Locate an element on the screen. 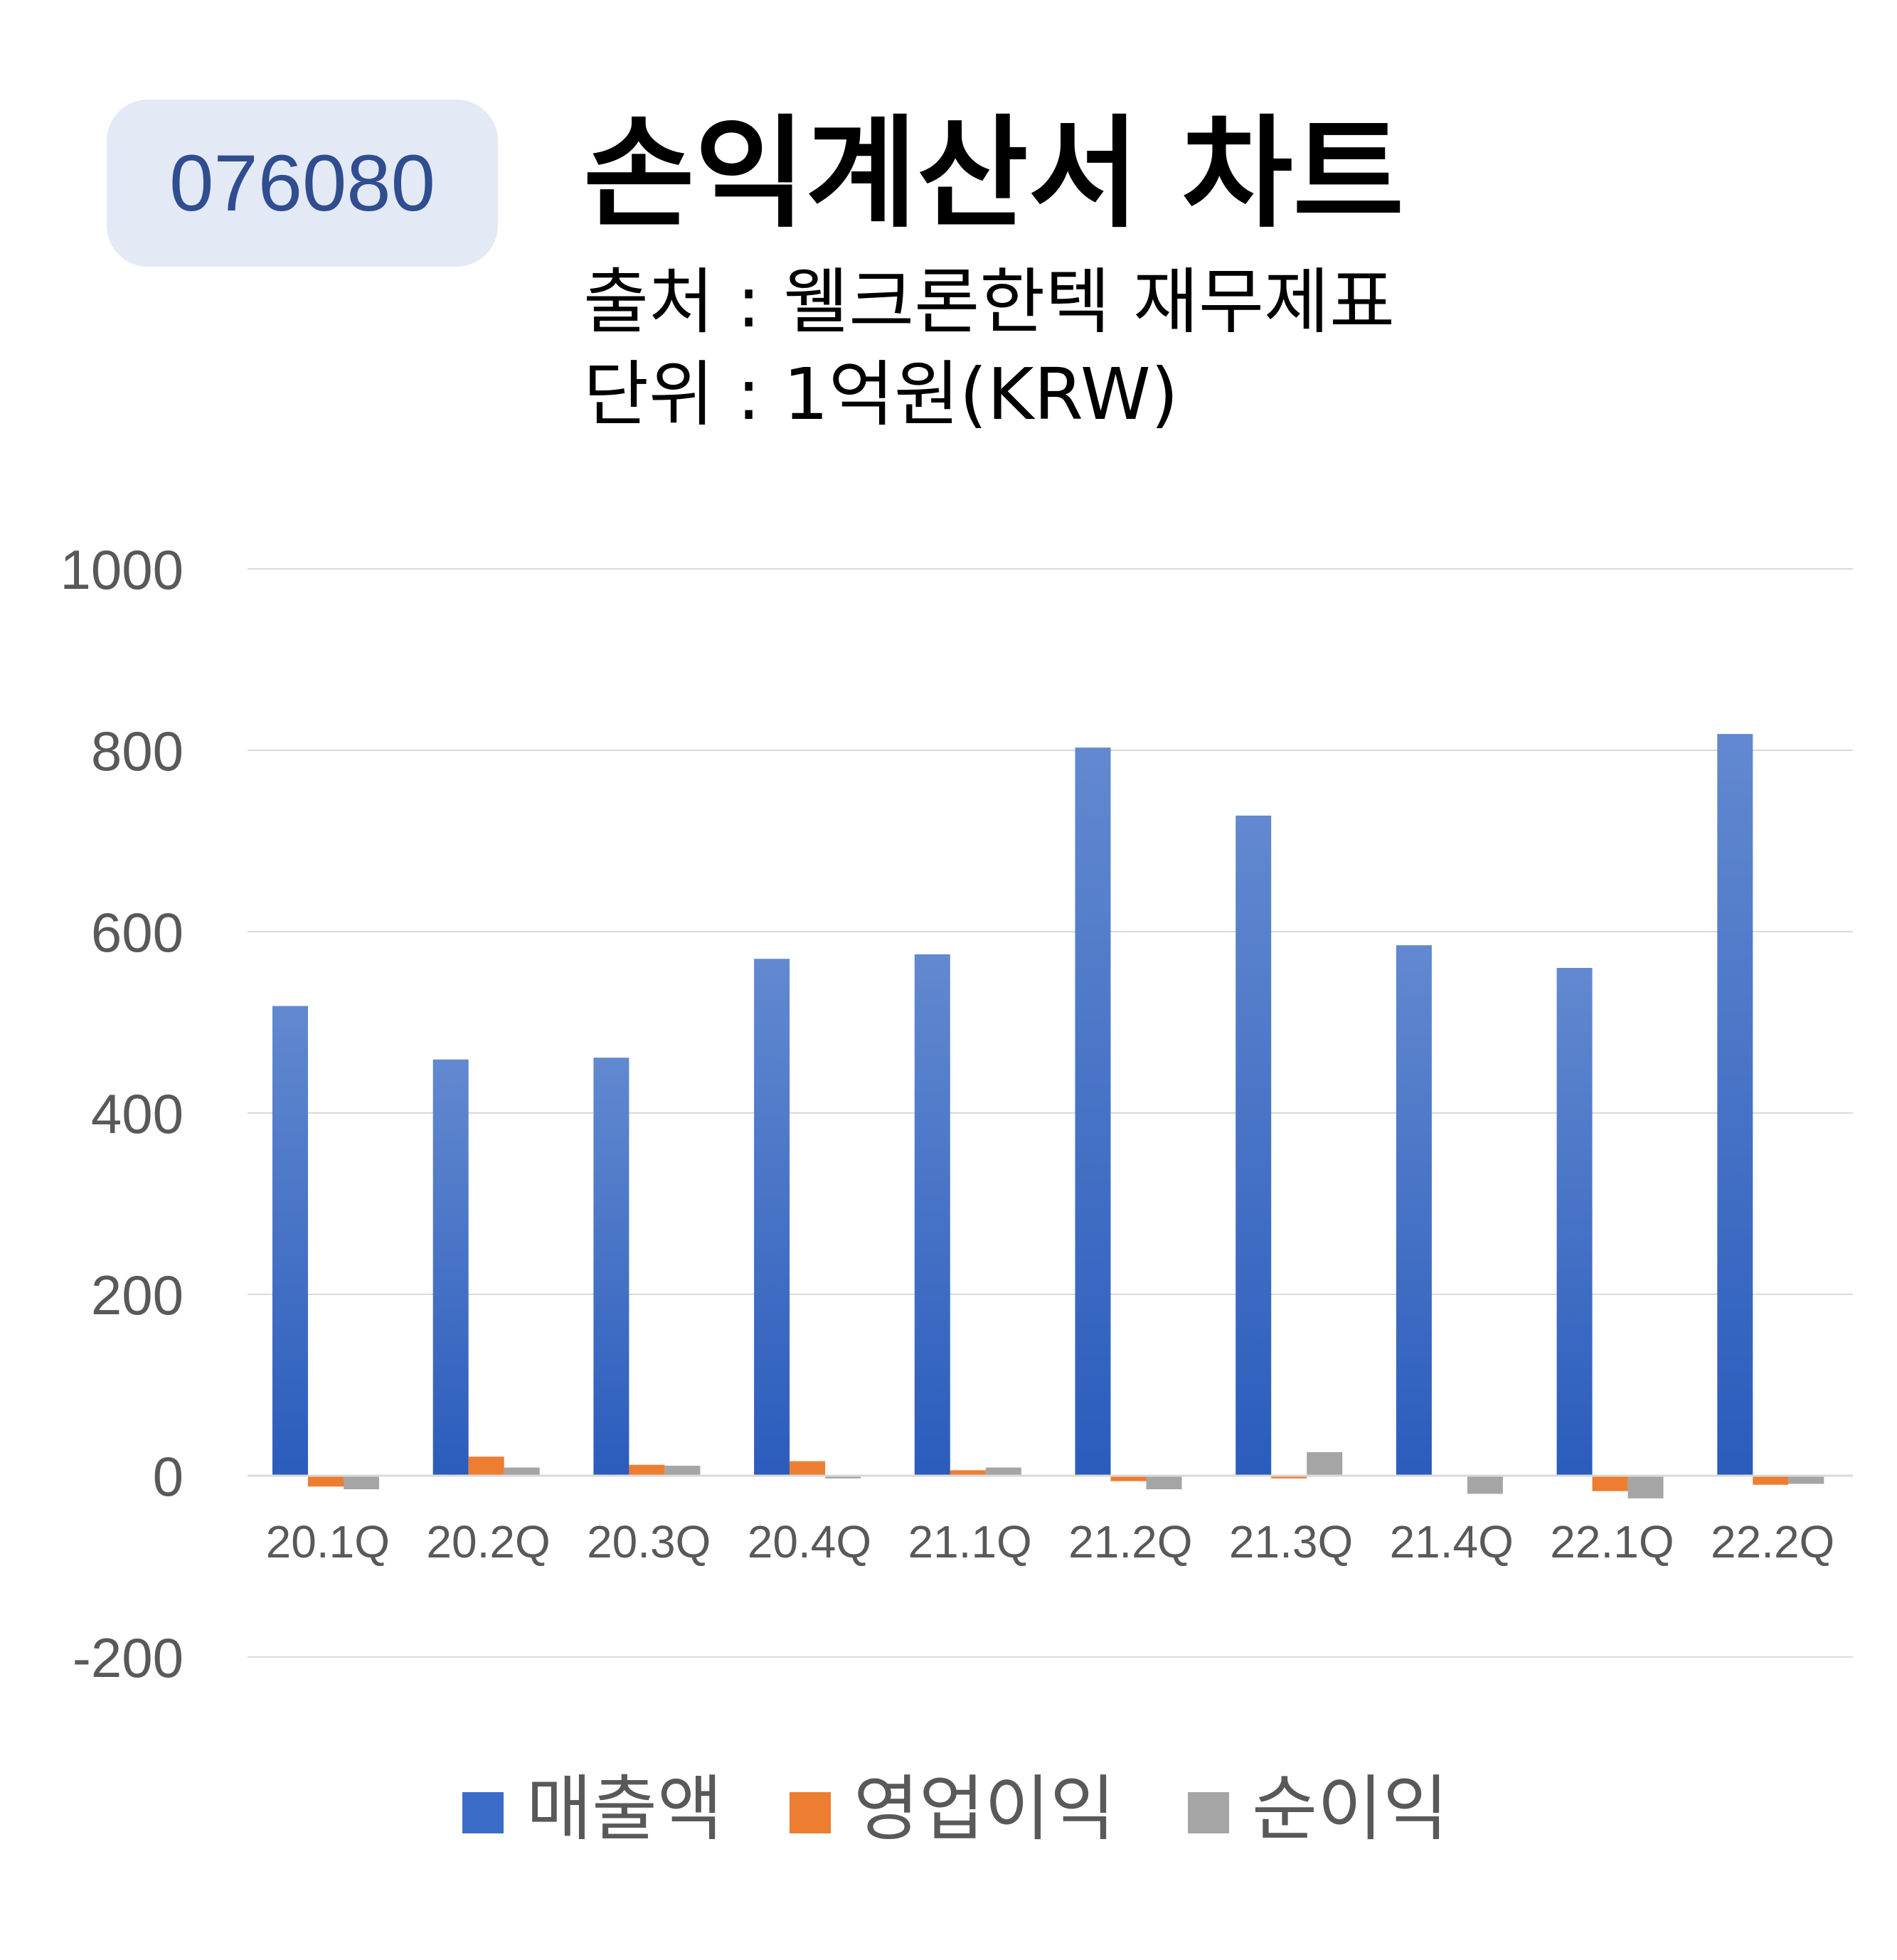 Image resolution: width=1897 pixels, height=1960 pixels. x-tick-label: 20.4Q is located at coordinates (810, 1541).